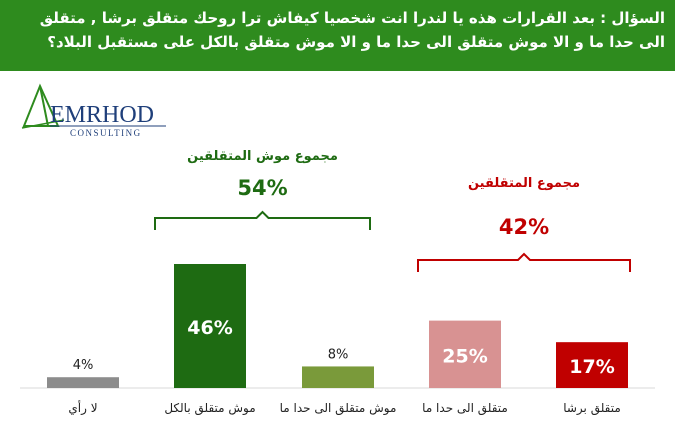  Describe the element at coordinates (83, 365) in the screenshot. I see `data-label-0: 4%` at that location.